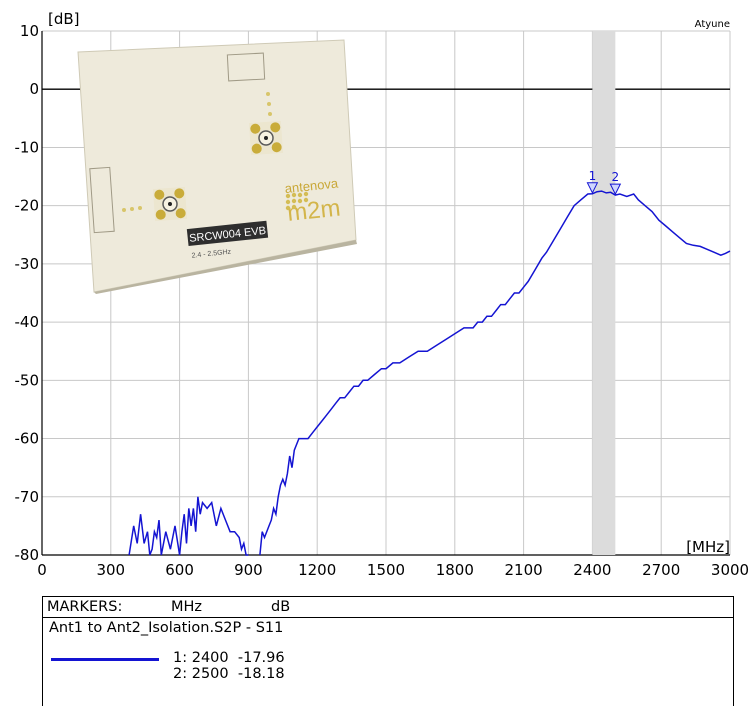 The height and width of the screenshot is (706, 754). What do you see at coordinates (27, 264) in the screenshot?
I see `y-tick-label: -30` at bounding box center [27, 264].